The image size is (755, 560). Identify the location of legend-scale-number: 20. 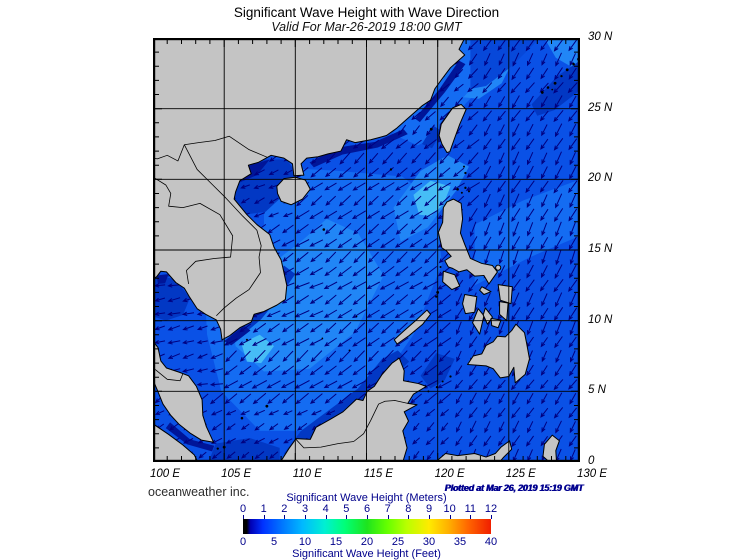
(367, 542).